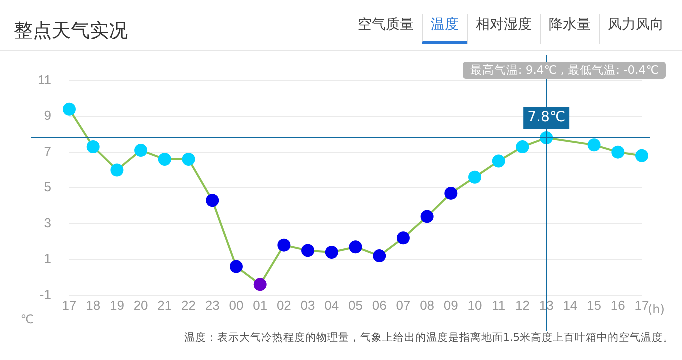  What do you see at coordinates (635, 29) in the screenshot?
I see `text: 风力风向` at bounding box center [635, 29].